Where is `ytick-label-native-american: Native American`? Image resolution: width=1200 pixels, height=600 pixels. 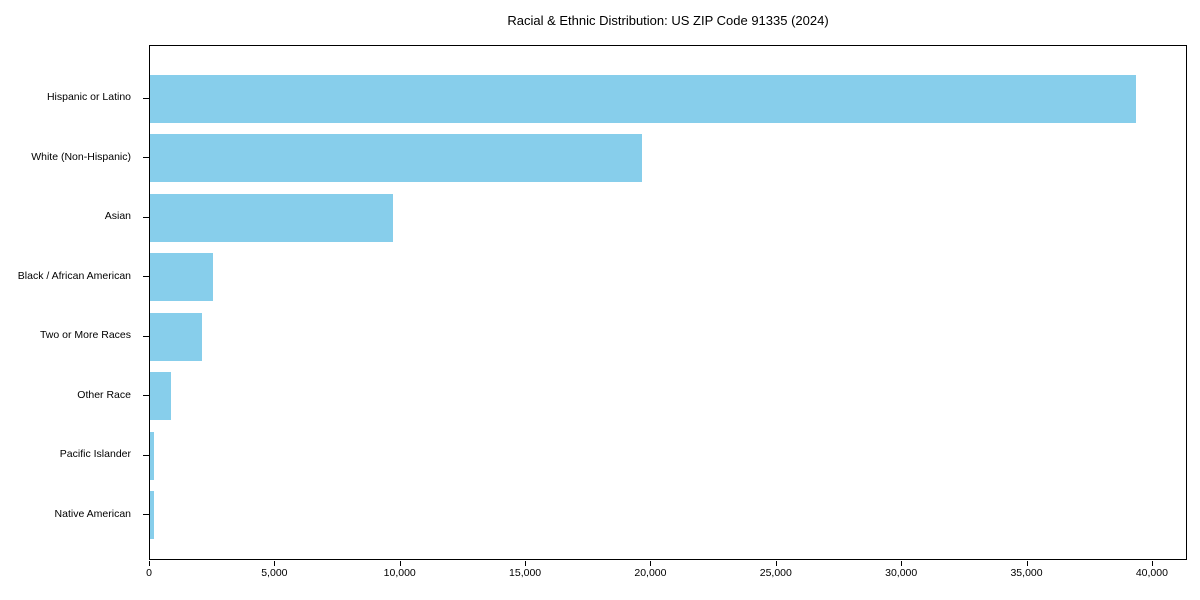 ytick-label-native-american: Native American is located at coordinates (92, 513).